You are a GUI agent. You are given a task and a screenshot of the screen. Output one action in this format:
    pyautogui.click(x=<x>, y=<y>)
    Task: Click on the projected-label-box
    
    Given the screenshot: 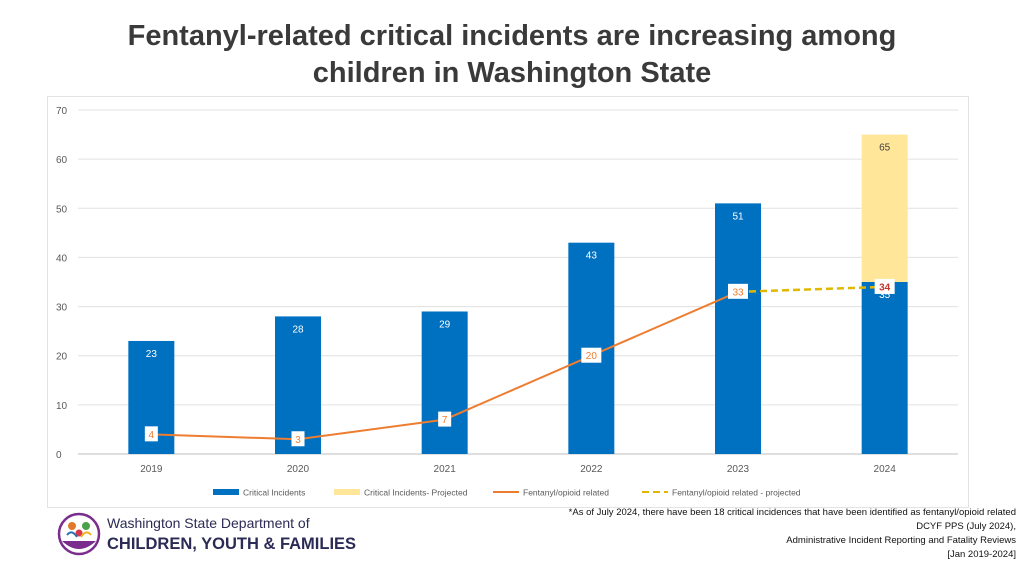 What is the action you would take?
    pyautogui.click(x=884, y=286)
    